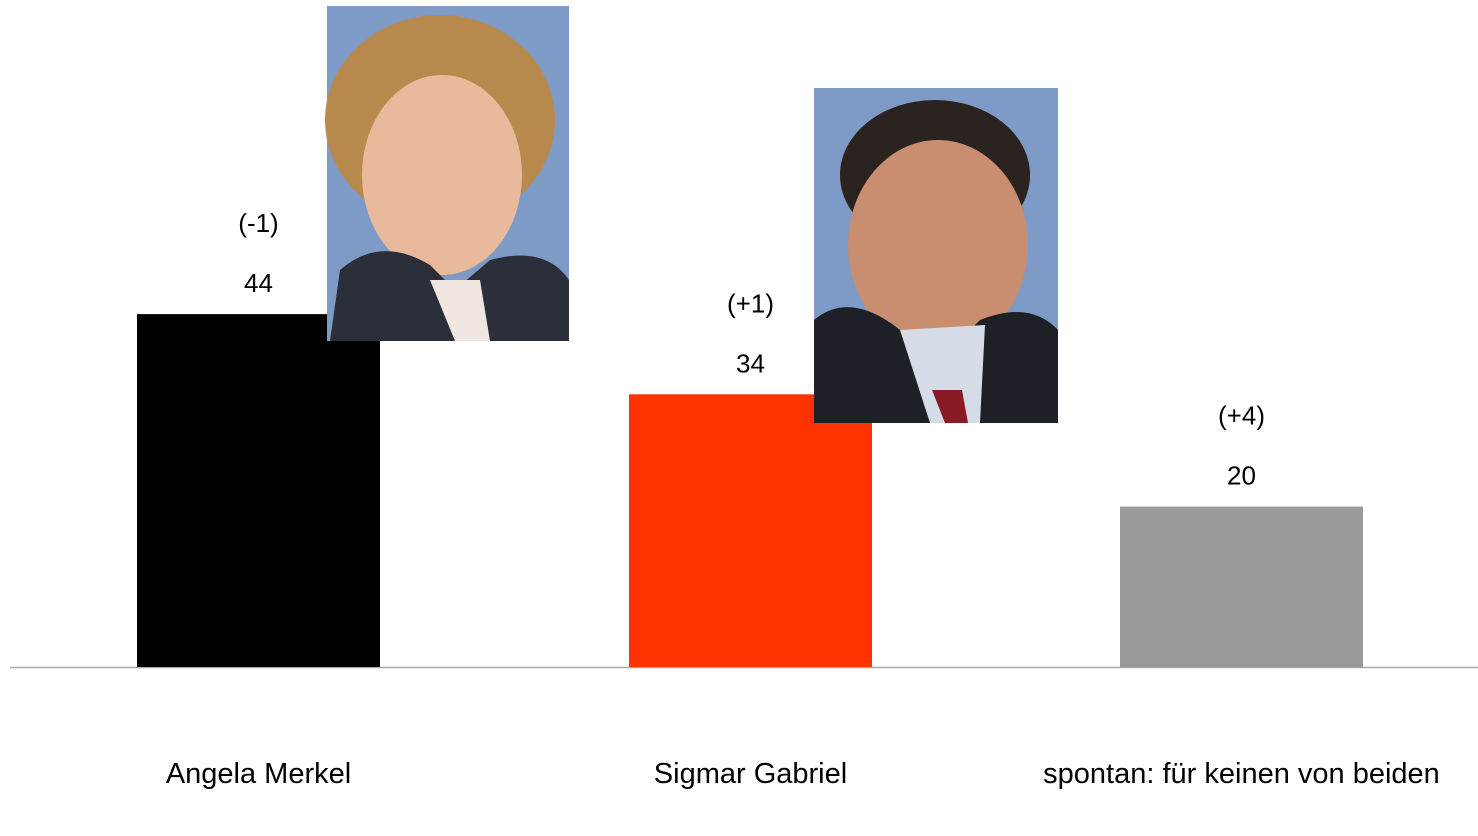 The height and width of the screenshot is (836, 1478). Describe the element at coordinates (936, 255) in the screenshot. I see `photo-gabriel` at that location.